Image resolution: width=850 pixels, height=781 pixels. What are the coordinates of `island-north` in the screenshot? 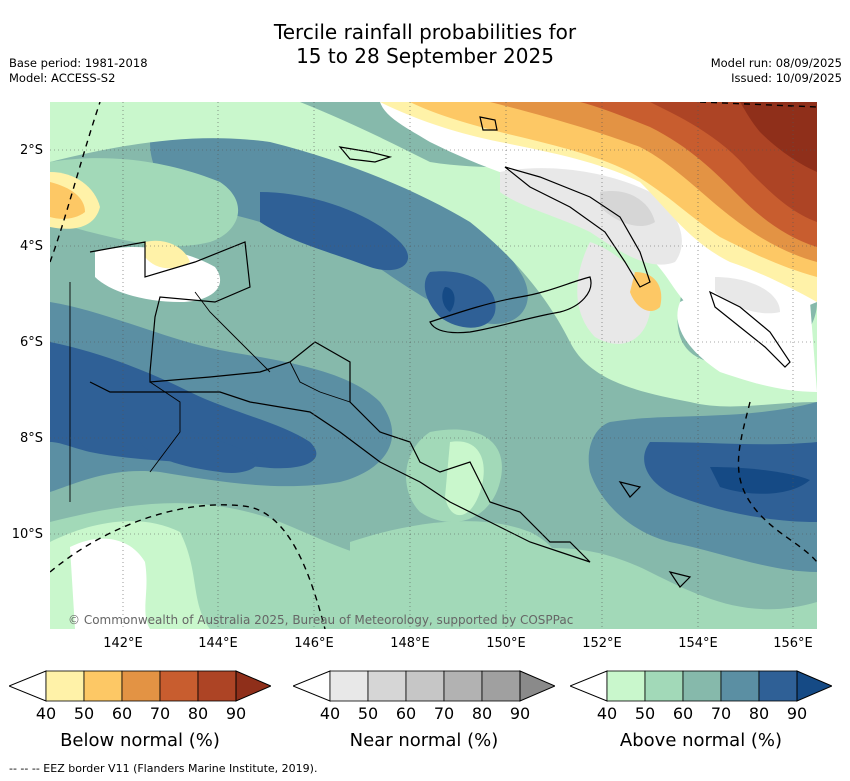 It's located at (488, 123).